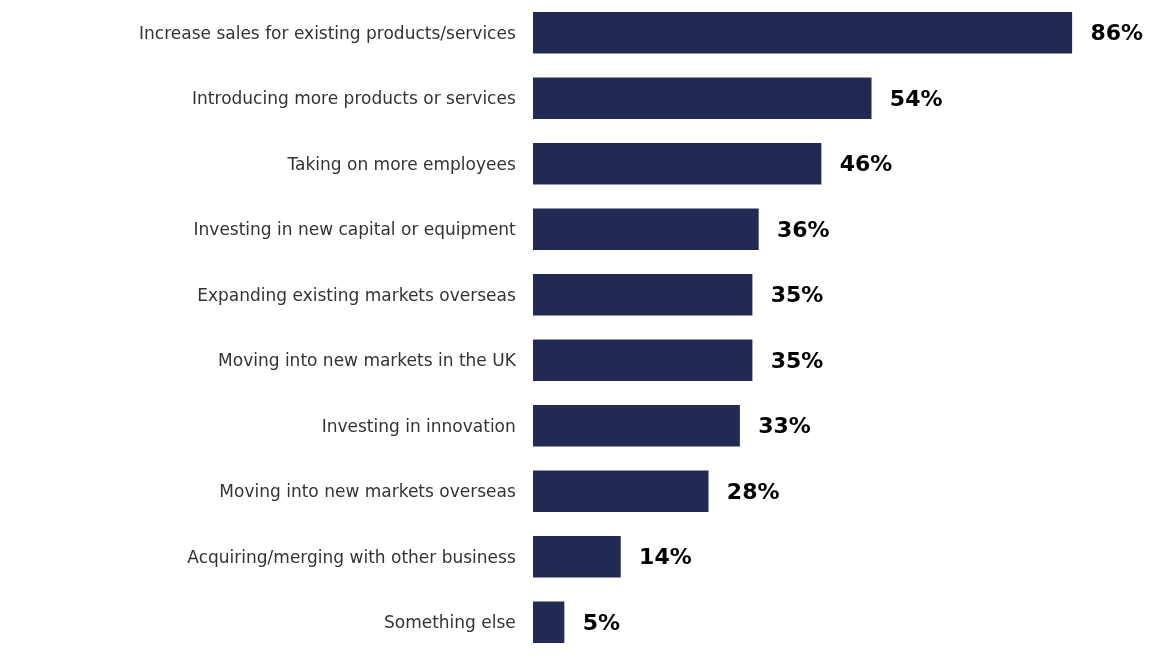  What do you see at coordinates (795, 229) in the screenshot?
I see `data-label: 36%` at bounding box center [795, 229].